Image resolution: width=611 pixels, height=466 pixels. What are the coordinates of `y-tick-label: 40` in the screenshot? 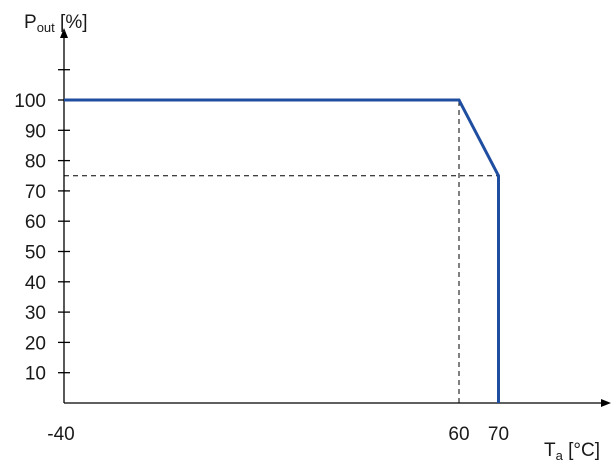 It's located at (35, 283).